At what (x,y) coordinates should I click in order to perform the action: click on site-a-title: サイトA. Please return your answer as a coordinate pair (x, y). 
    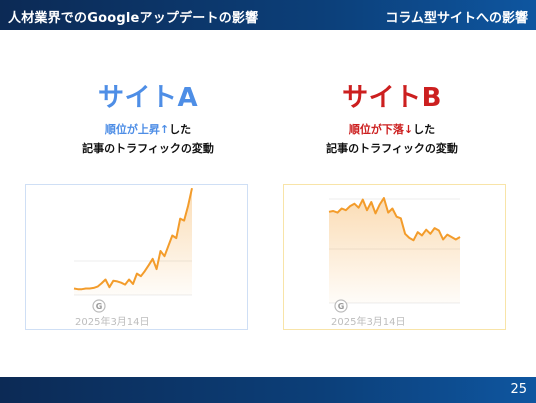
    Looking at the image, I should click on (148, 98).